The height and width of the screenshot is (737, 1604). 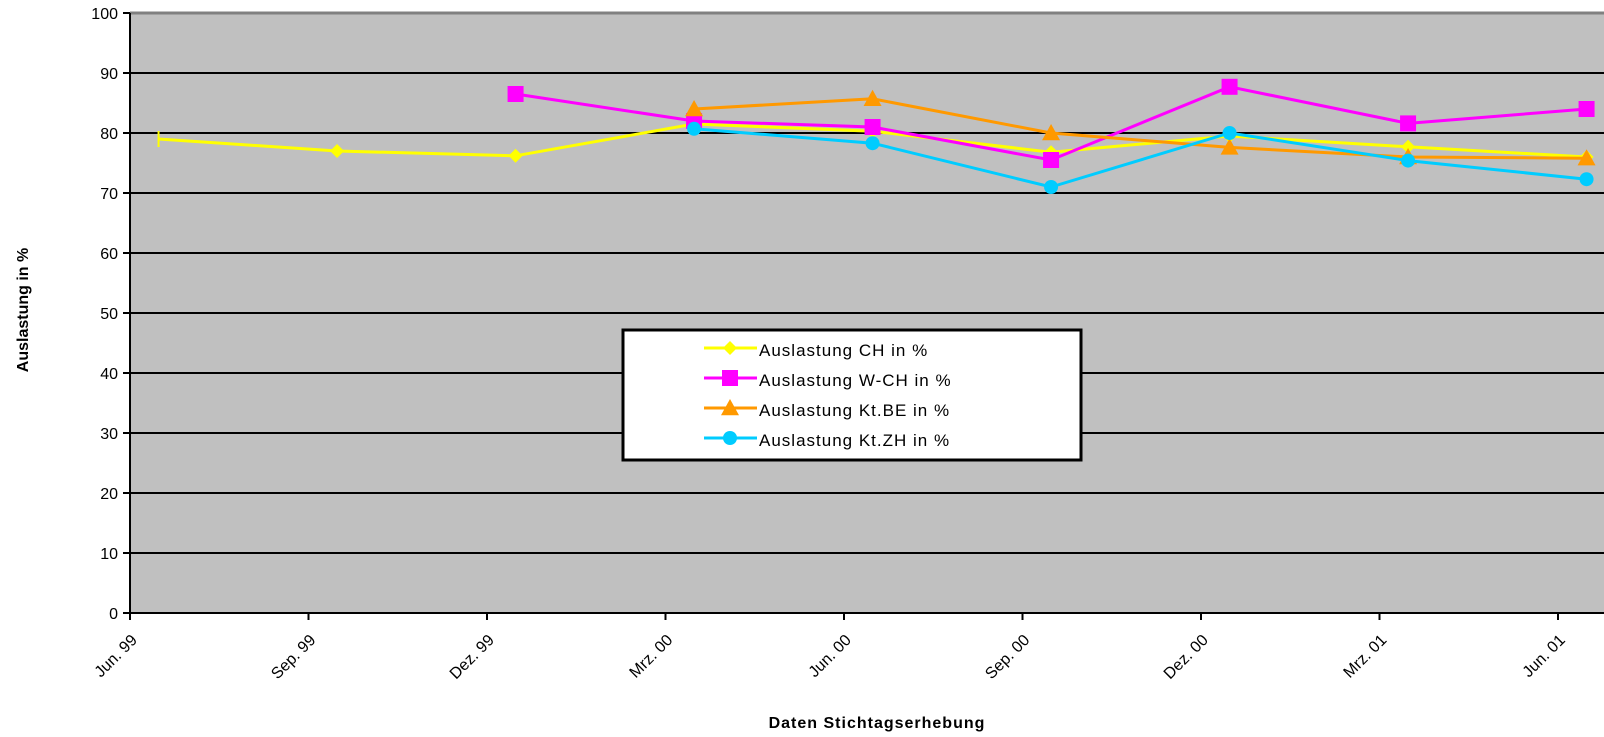 I want to click on y-tick-label: 0, so click(x=113, y=614).